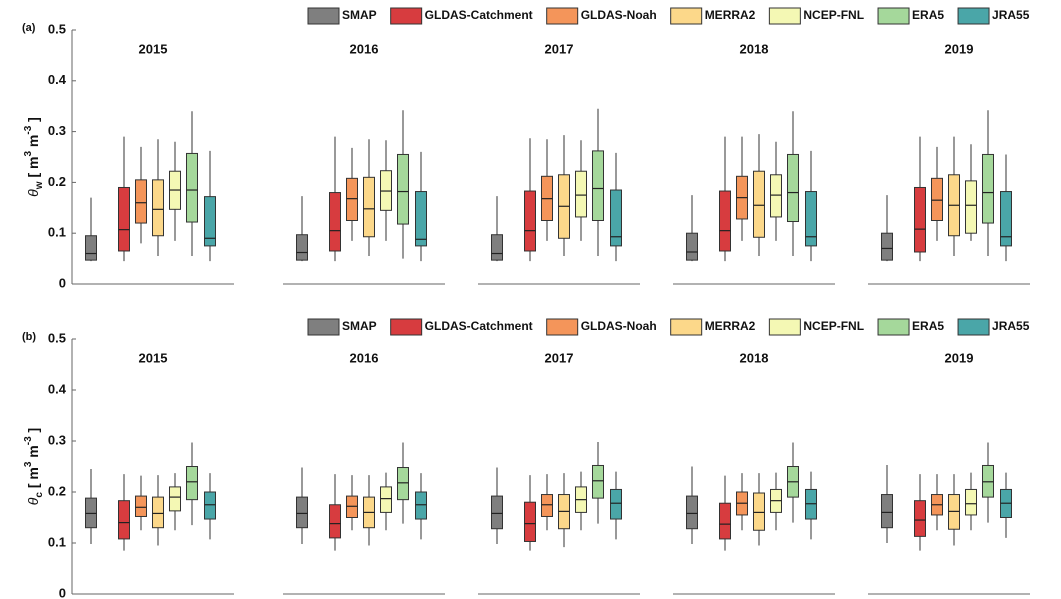 The height and width of the screenshot is (599, 1061). Describe the element at coordinates (57, 28) in the screenshot. I see `y-tick-label: 0.5` at that location.